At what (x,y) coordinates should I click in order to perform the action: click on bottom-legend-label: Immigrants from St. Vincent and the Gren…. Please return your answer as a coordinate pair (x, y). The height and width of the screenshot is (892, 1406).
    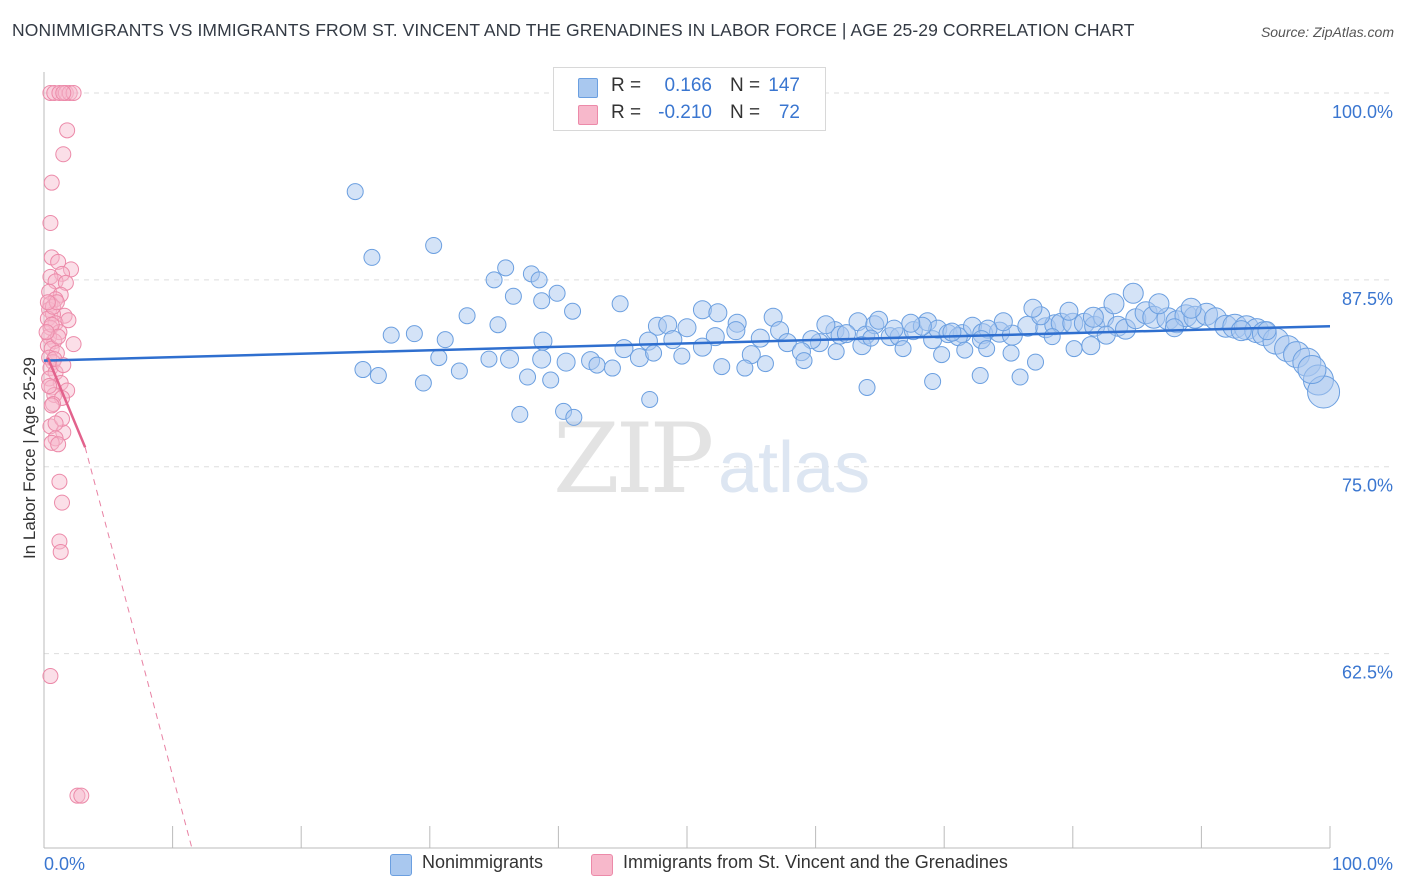
    Looking at the image, I should click on (815, 862).